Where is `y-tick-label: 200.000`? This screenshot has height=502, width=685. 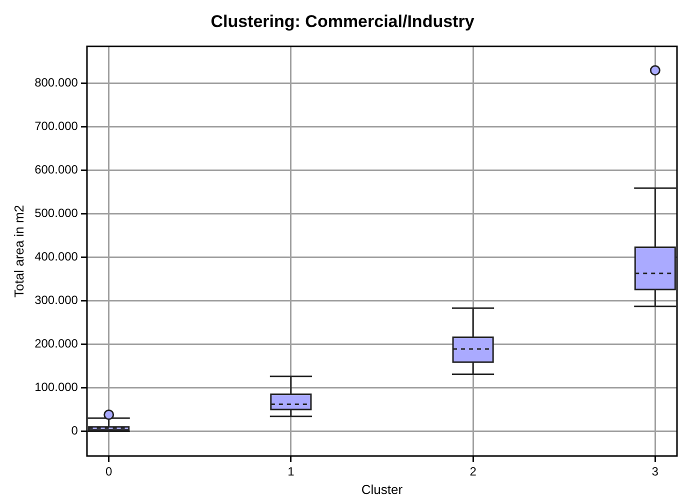
y-tick-label: 200.000 is located at coordinates (56, 343).